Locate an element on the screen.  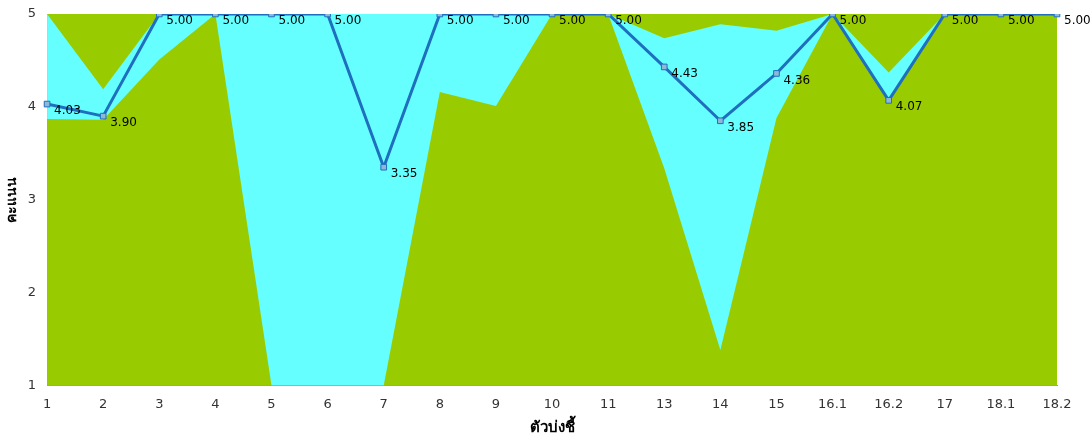
x-tick-label: 1 is located at coordinates (47, 403).